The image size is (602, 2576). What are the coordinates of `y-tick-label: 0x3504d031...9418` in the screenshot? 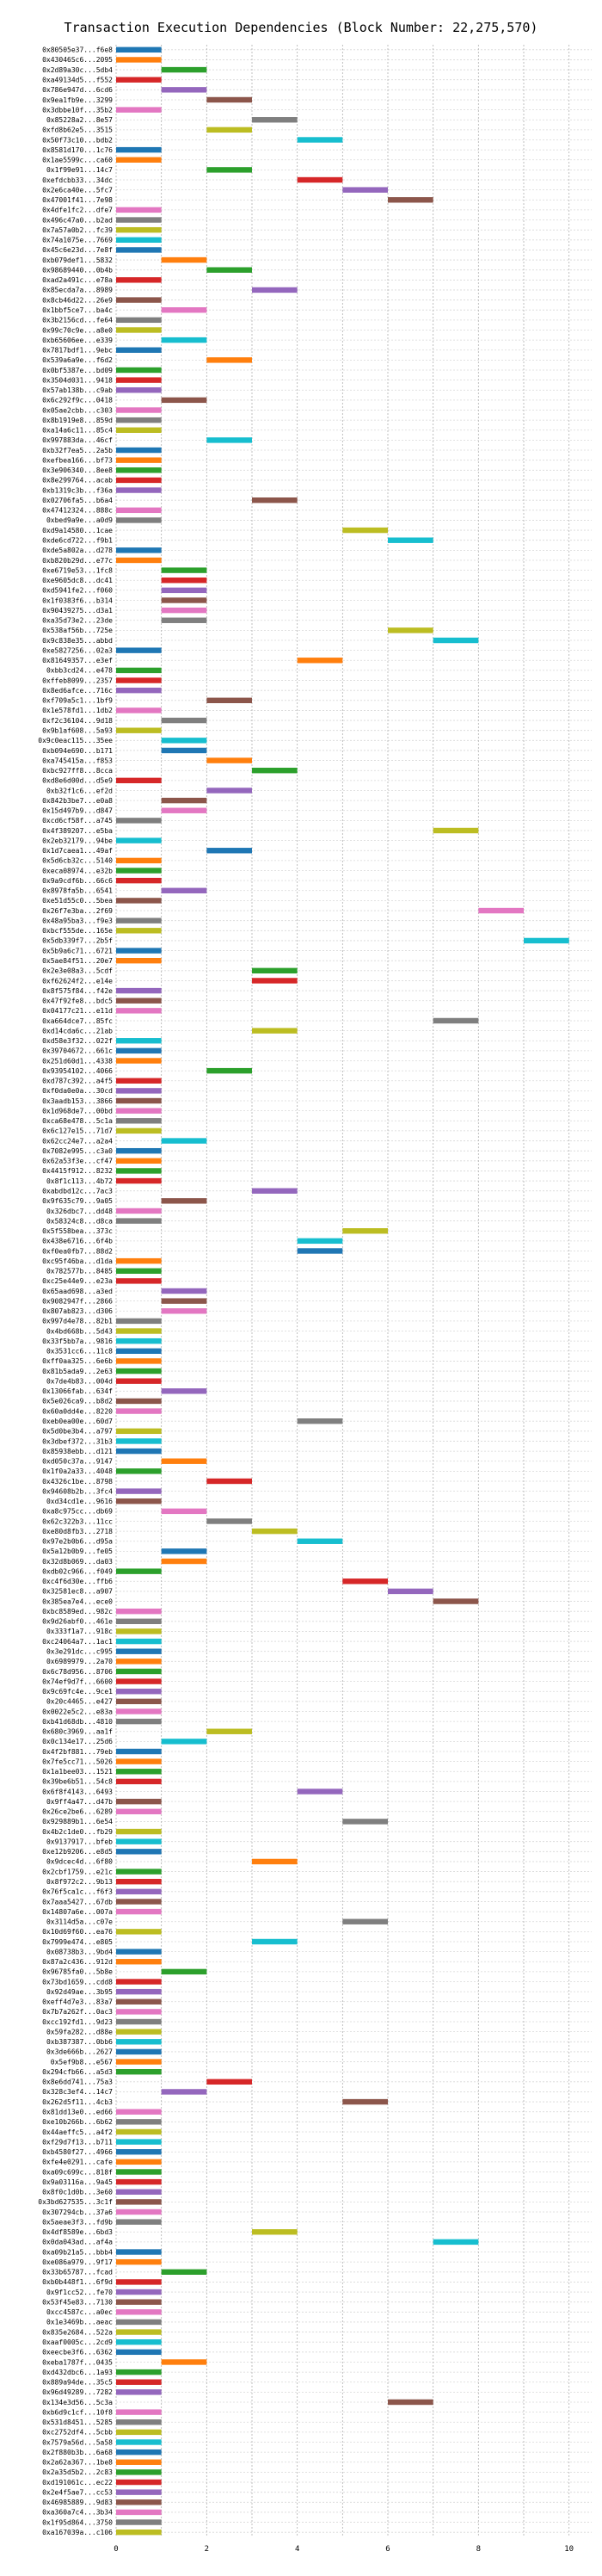 It's located at (77, 380).